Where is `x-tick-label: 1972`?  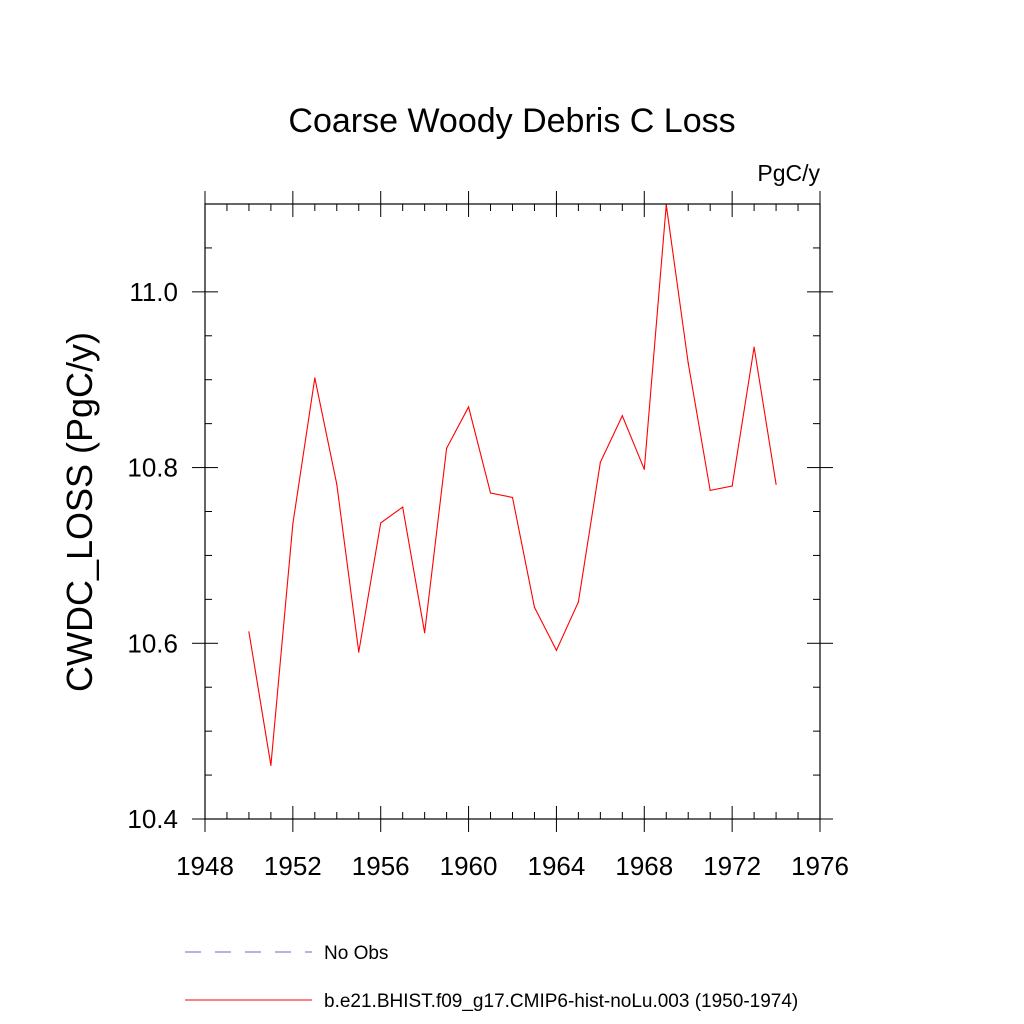
x-tick-label: 1972 is located at coordinates (732, 866).